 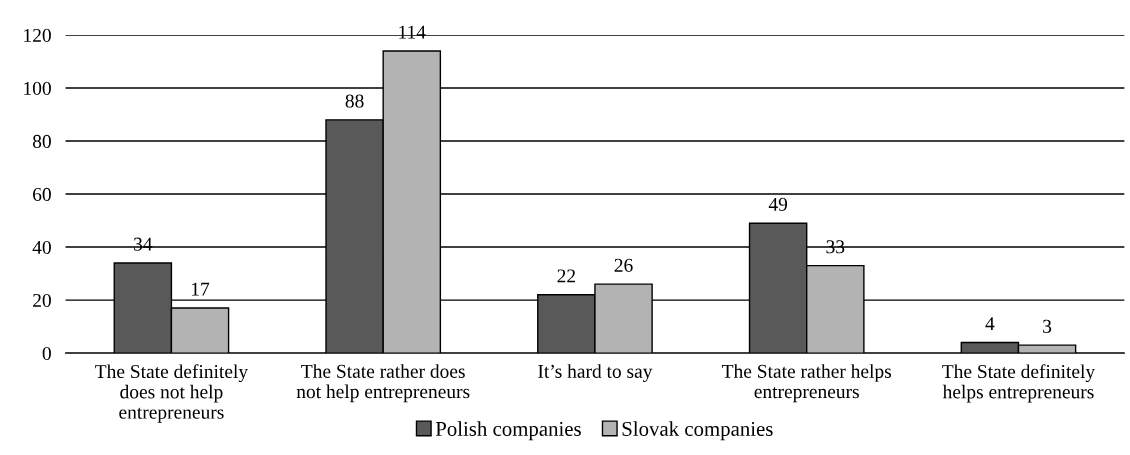 I want to click on x-tick-label: The State definitely does not help entrepreneurs, so click(x=172, y=393).